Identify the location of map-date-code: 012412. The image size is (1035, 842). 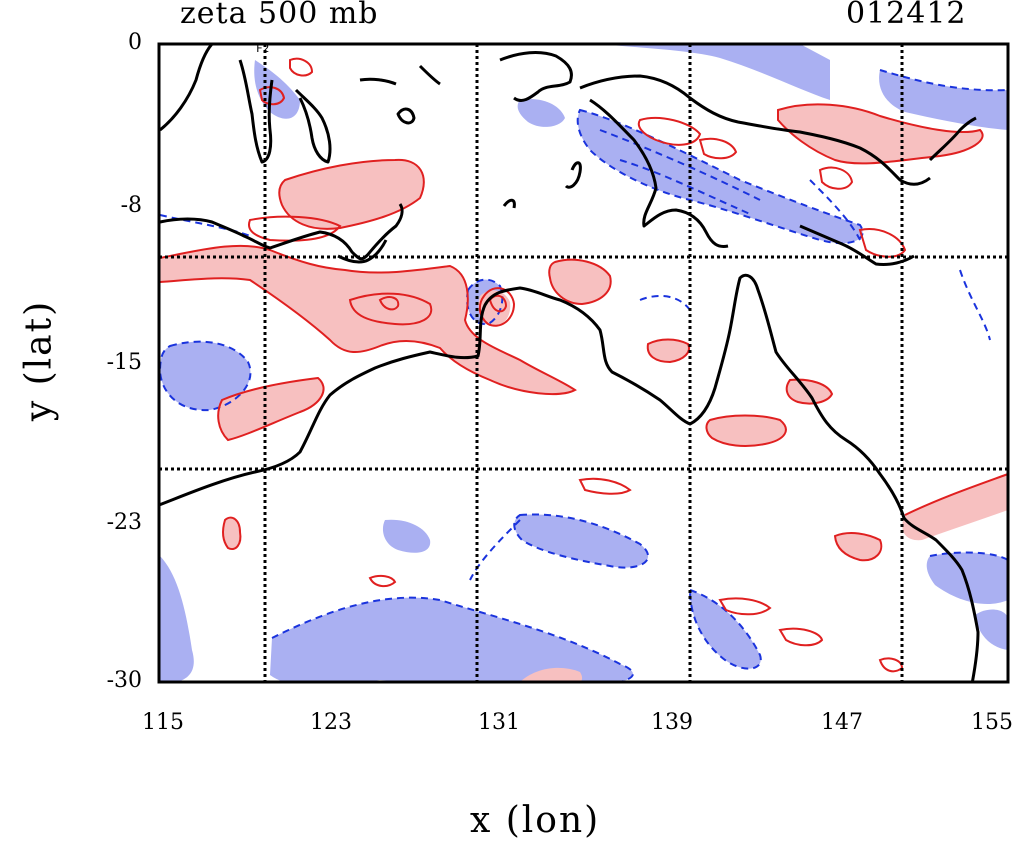
(906, 15).